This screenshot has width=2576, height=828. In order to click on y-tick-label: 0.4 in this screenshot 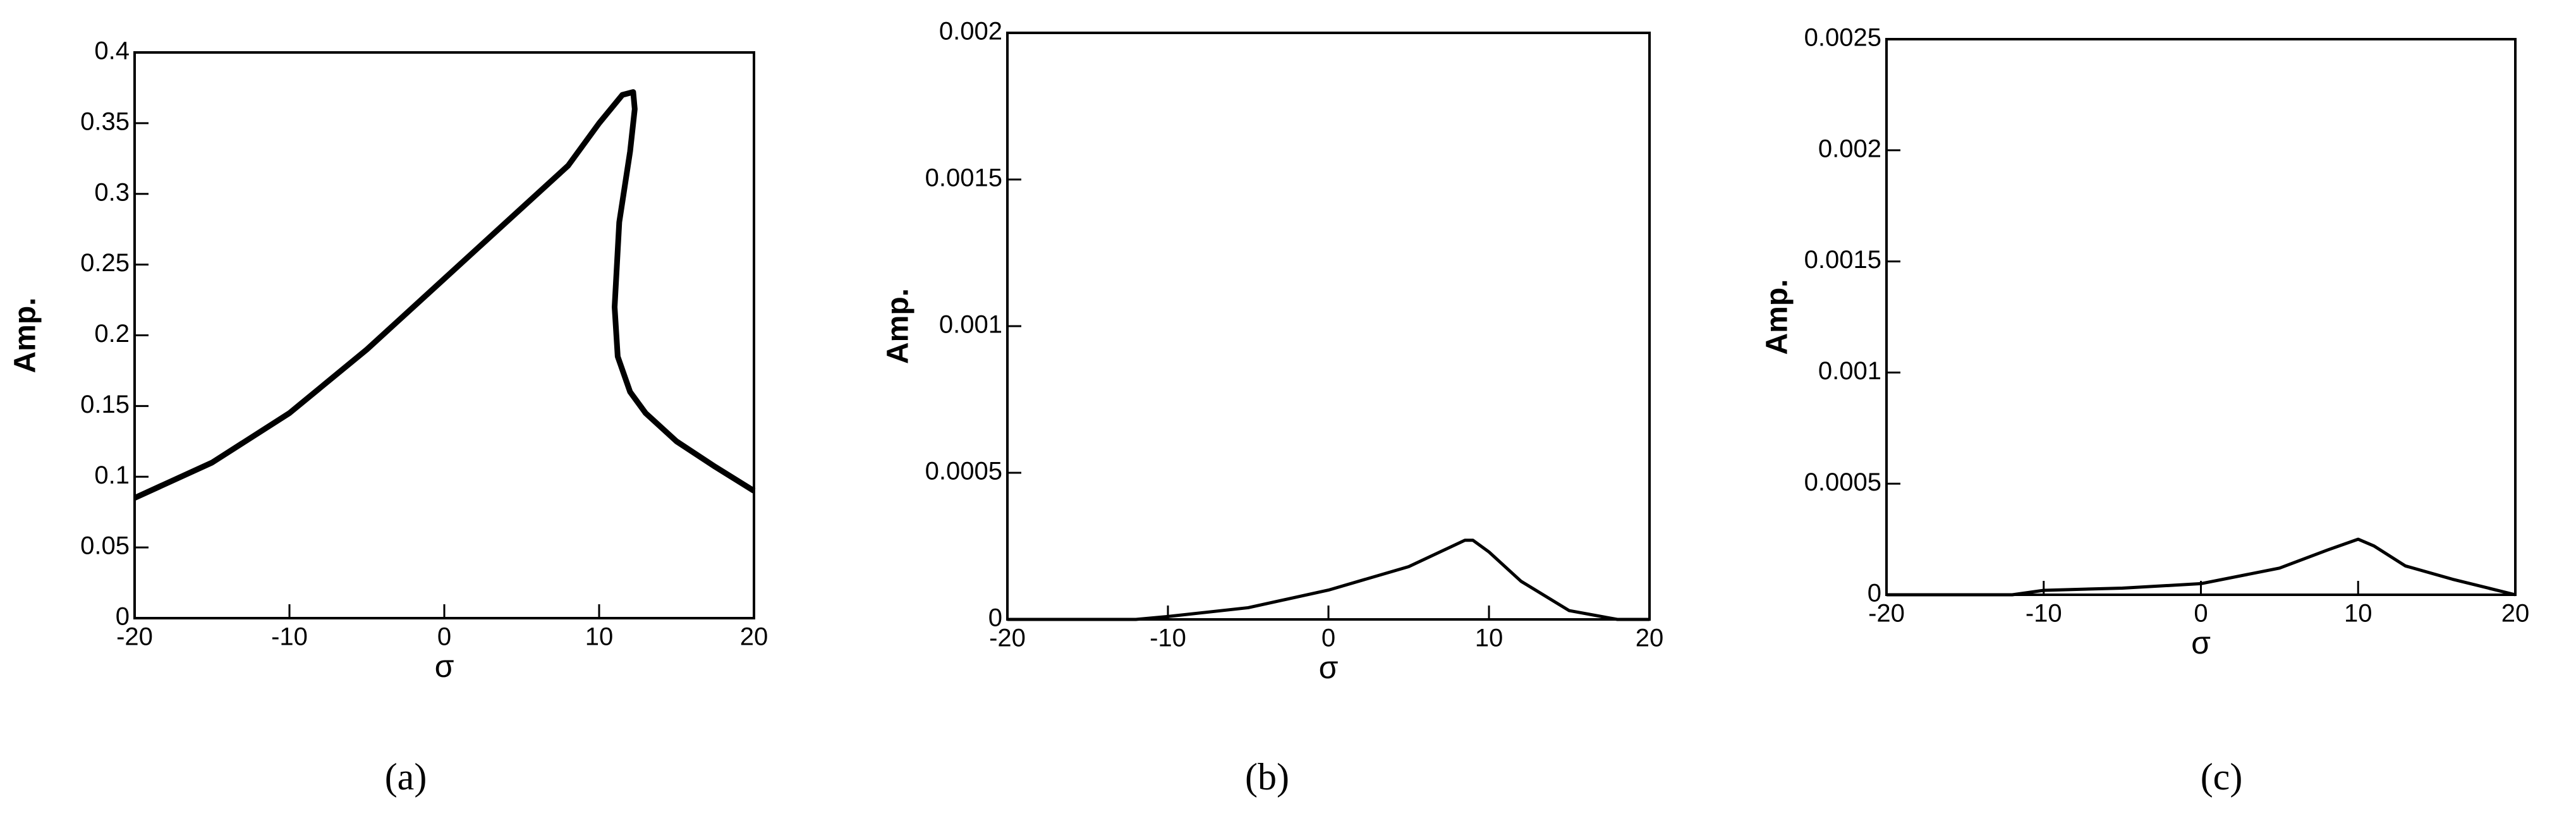, I will do `click(112, 51)`.